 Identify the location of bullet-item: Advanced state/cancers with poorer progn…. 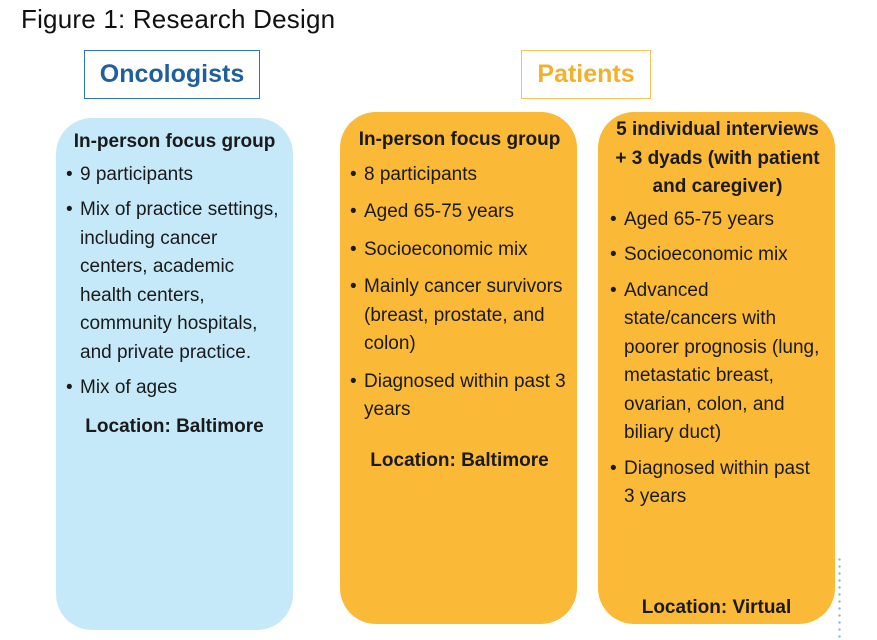
(717, 362).